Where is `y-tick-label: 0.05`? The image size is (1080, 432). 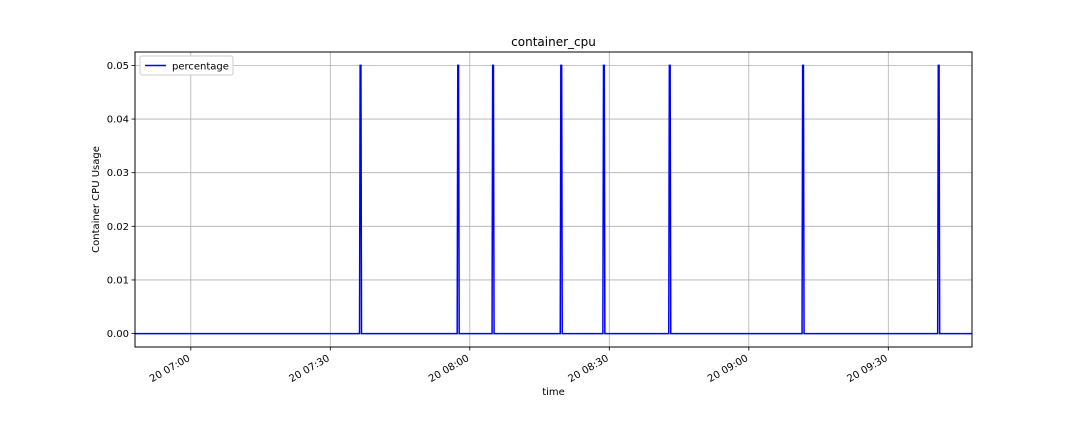
y-tick-label: 0.05 is located at coordinates (118, 66).